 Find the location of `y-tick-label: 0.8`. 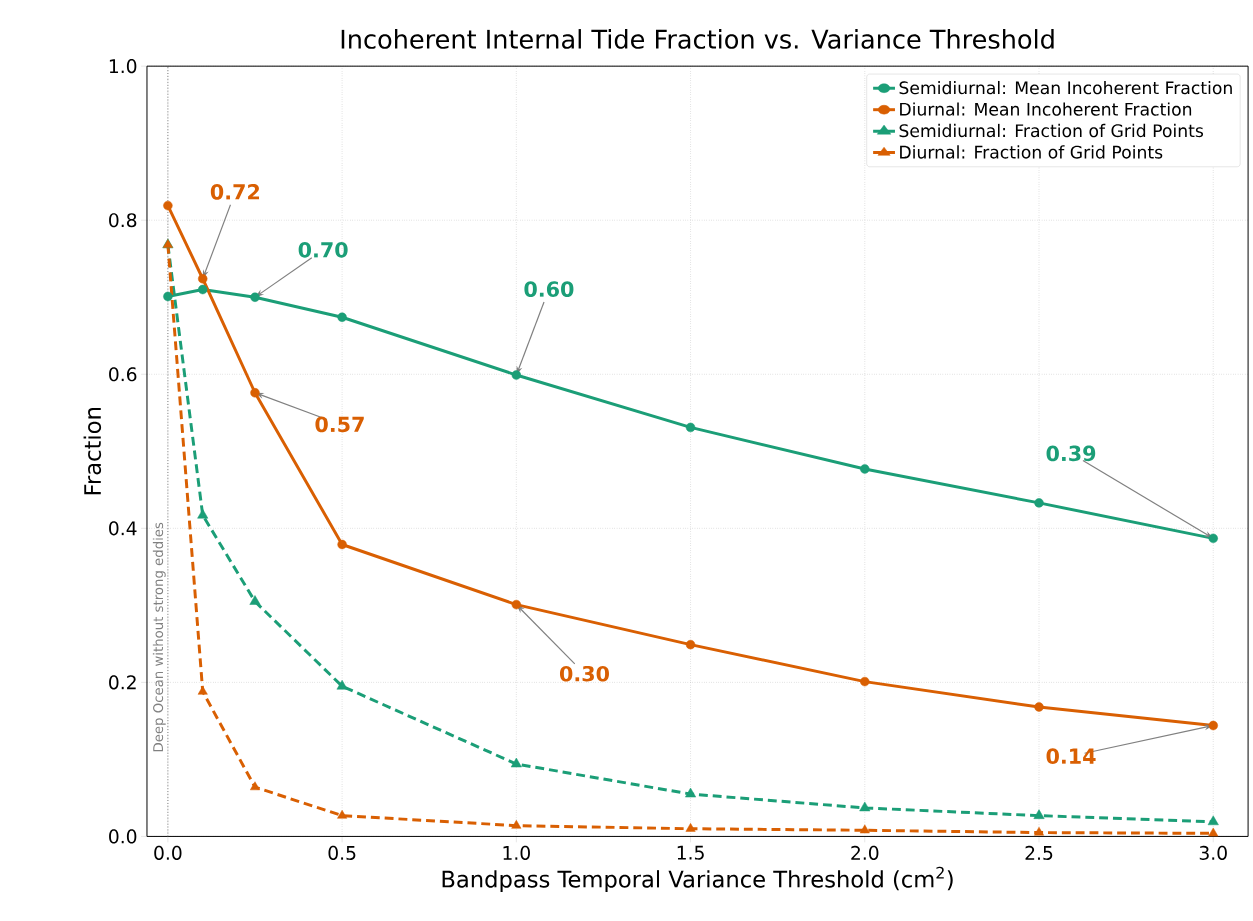

y-tick-label: 0.8 is located at coordinates (123, 220).